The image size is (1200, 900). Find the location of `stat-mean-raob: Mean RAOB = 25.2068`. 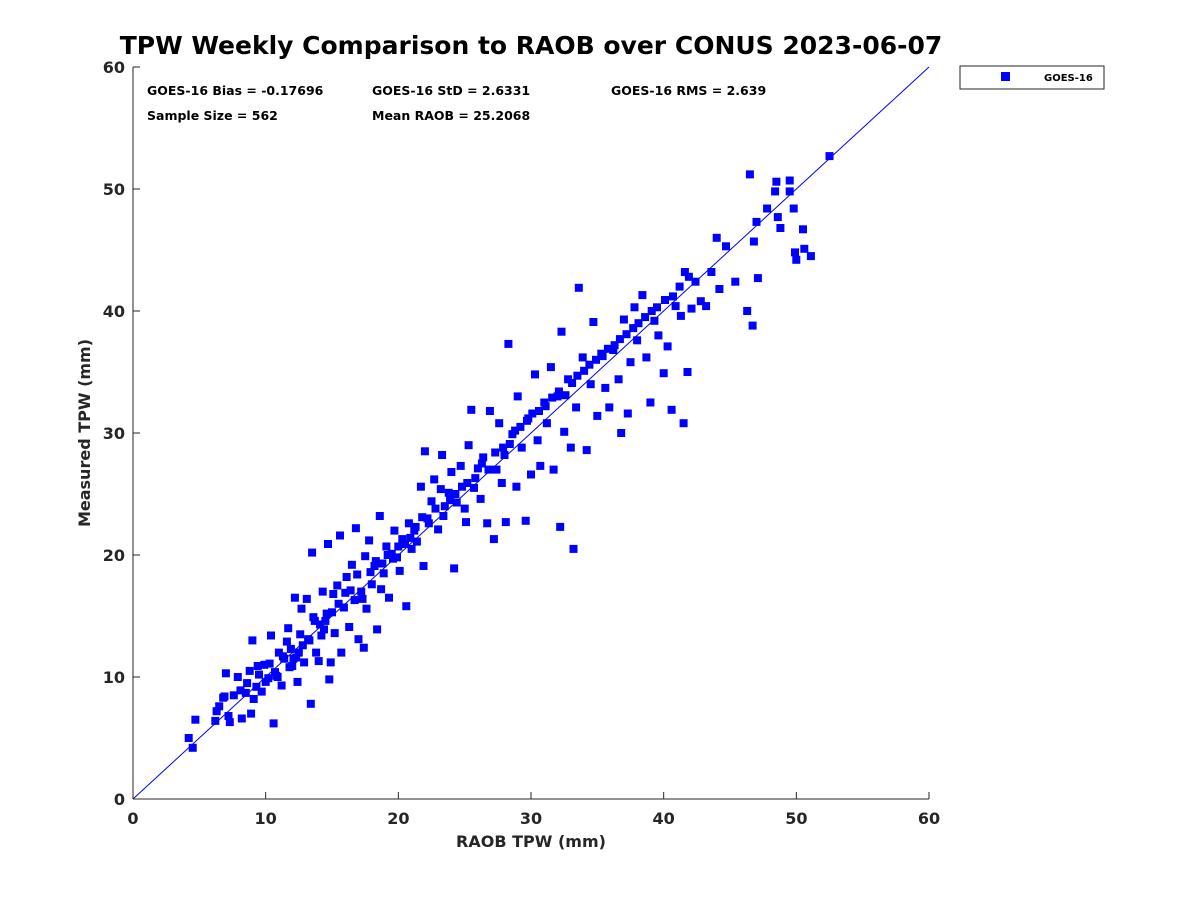

stat-mean-raob: Mean RAOB = 25.2068 is located at coordinates (451, 115).